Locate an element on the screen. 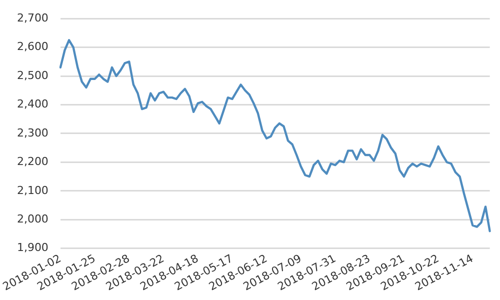  y-tick-label: 2,000 is located at coordinates (32, 219).